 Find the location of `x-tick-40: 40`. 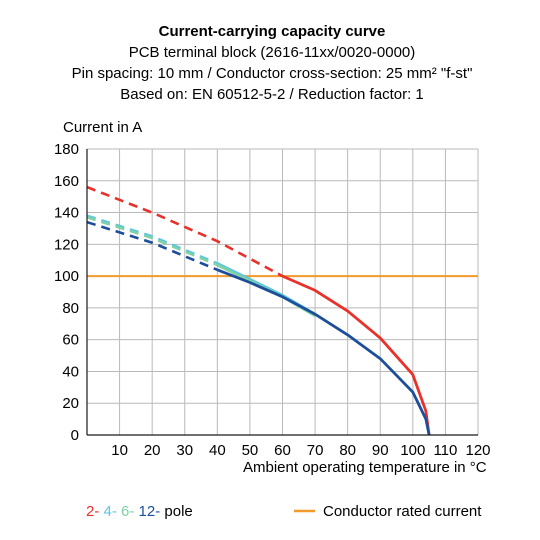

x-tick-40: 40 is located at coordinates (217, 450).